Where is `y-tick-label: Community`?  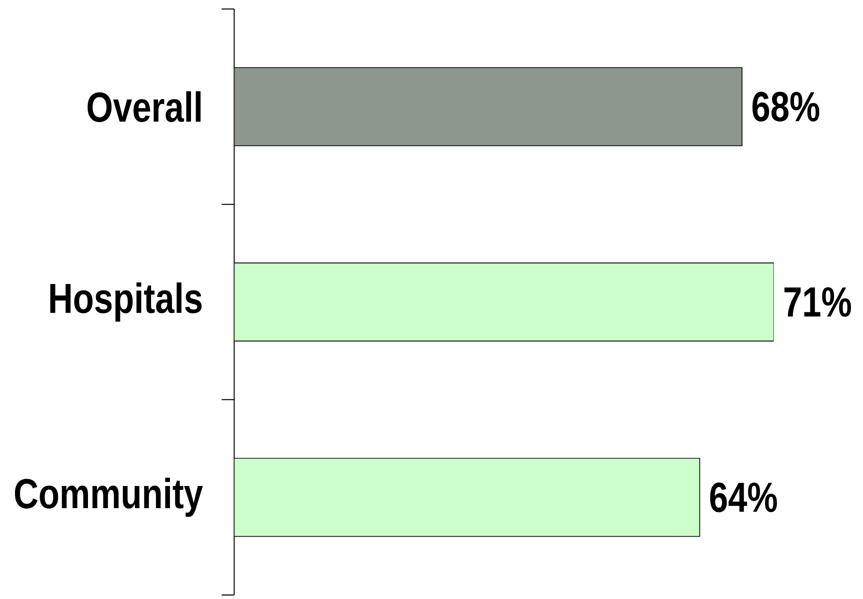 y-tick-label: Community is located at coordinates (108, 497).